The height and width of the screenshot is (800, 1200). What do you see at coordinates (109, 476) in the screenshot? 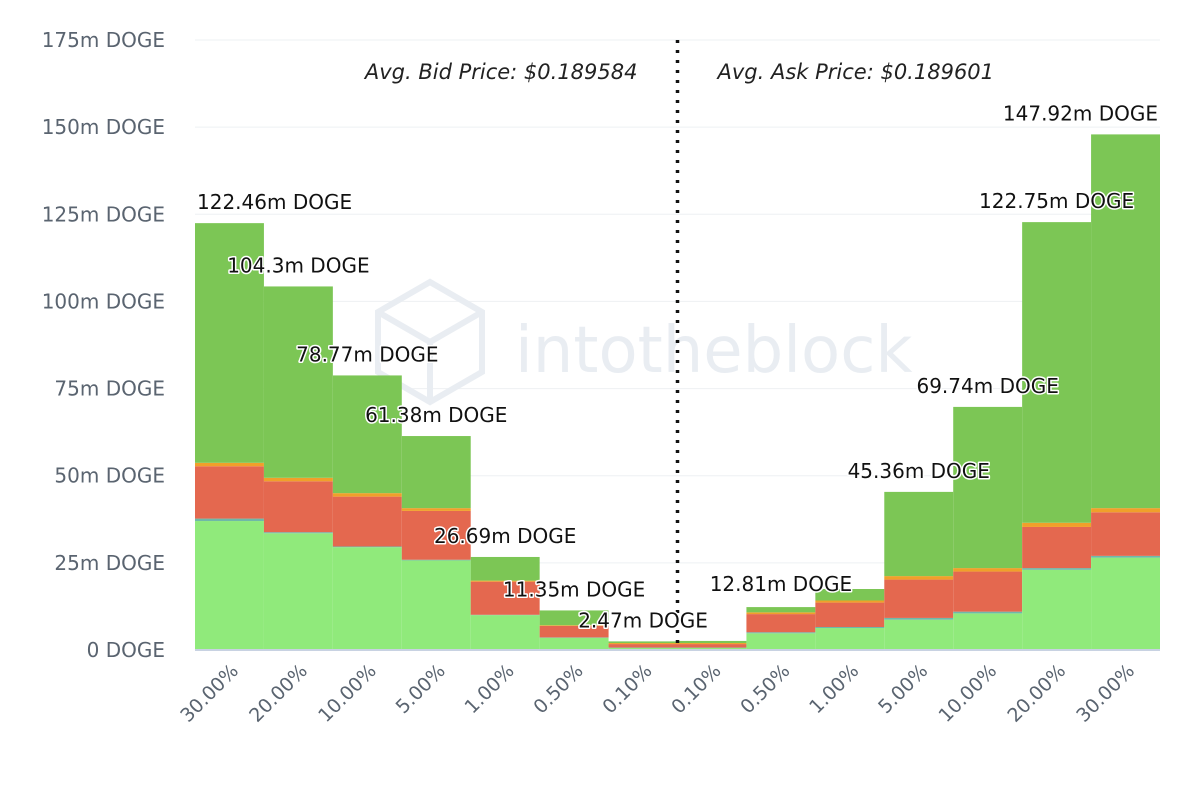
I see `y-tick-label: 50m DOGE` at bounding box center [109, 476].